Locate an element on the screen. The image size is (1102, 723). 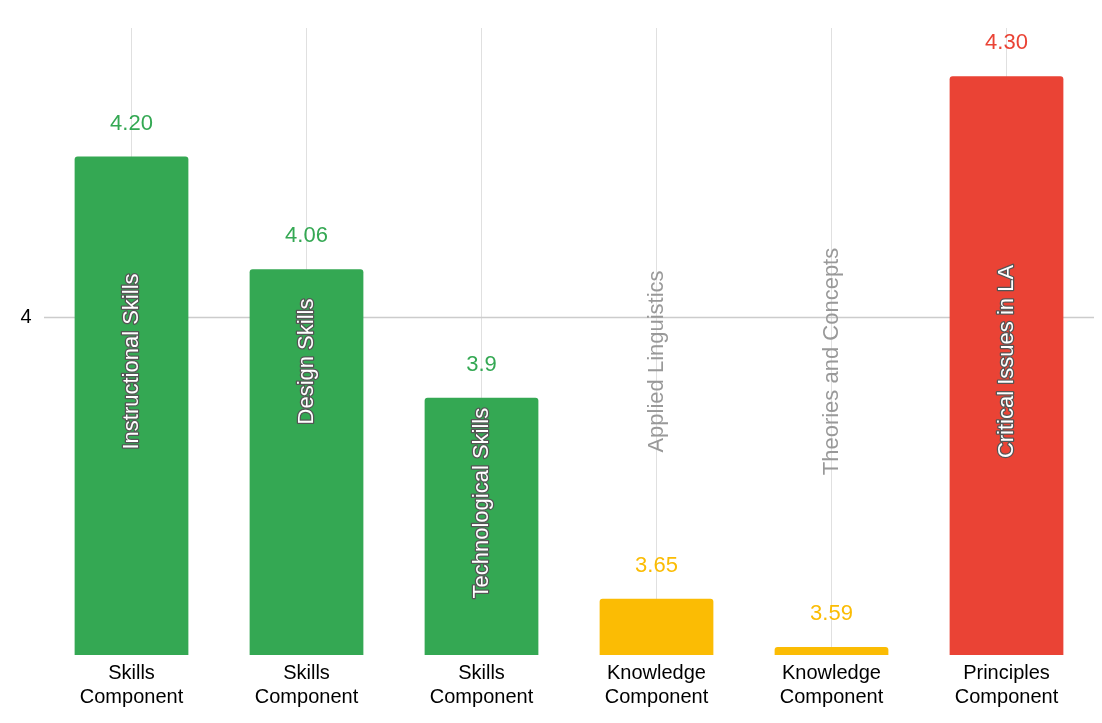
annotation: Critical Issues in LA is located at coordinates (1005, 361).